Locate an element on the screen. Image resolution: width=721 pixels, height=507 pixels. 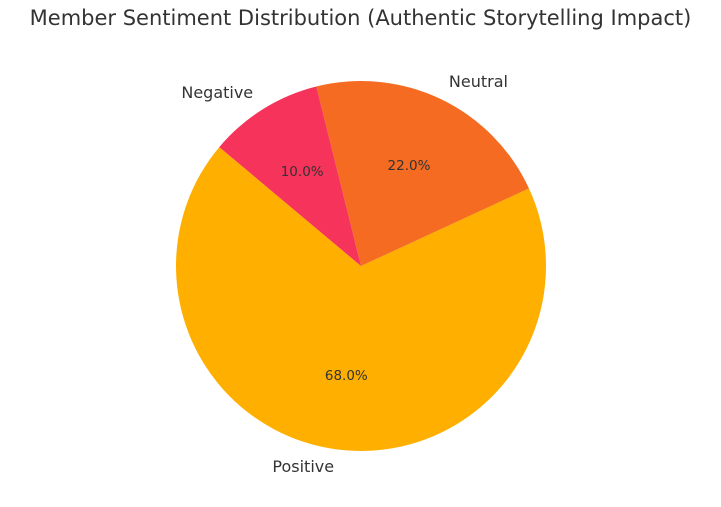
pie-slice-negative is located at coordinates (290, 176).